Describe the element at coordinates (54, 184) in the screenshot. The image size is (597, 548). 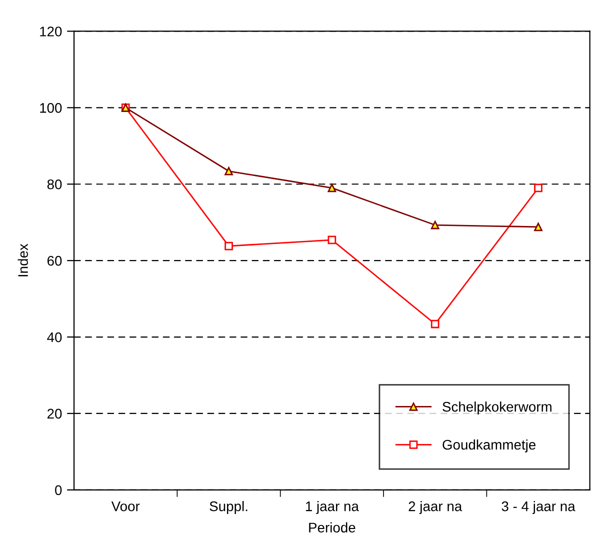
I see `y-tick-label: 80` at that location.